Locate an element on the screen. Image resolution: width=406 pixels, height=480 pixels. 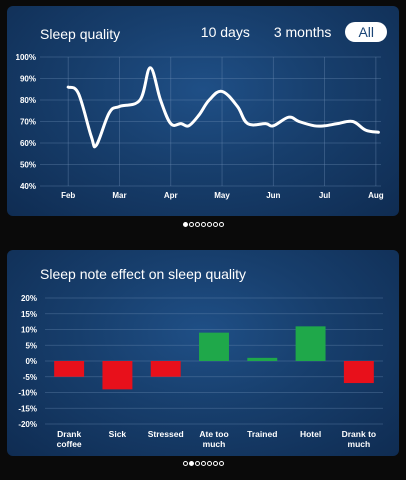
category-label: Ate too much is located at coordinates (213, 439).